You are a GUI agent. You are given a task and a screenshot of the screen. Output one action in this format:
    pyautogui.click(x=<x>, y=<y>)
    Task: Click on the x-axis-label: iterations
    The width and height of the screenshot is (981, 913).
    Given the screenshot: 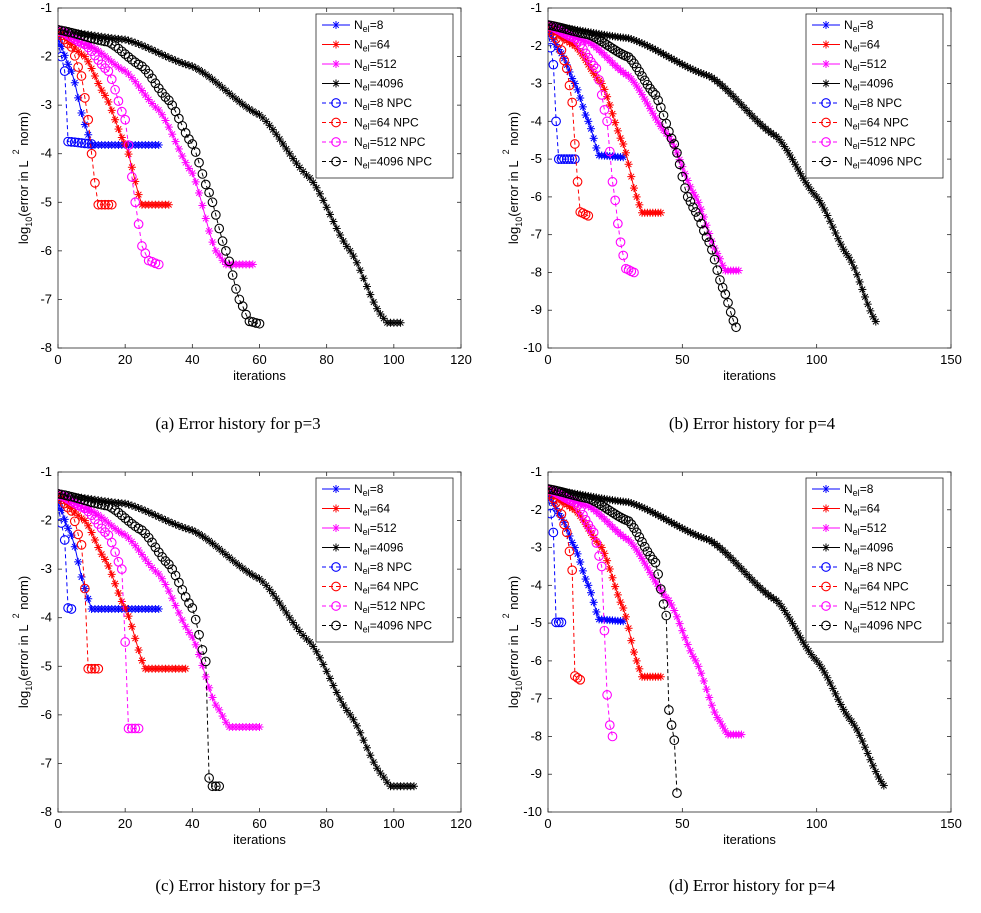 What is the action you would take?
    pyautogui.click(x=749, y=839)
    